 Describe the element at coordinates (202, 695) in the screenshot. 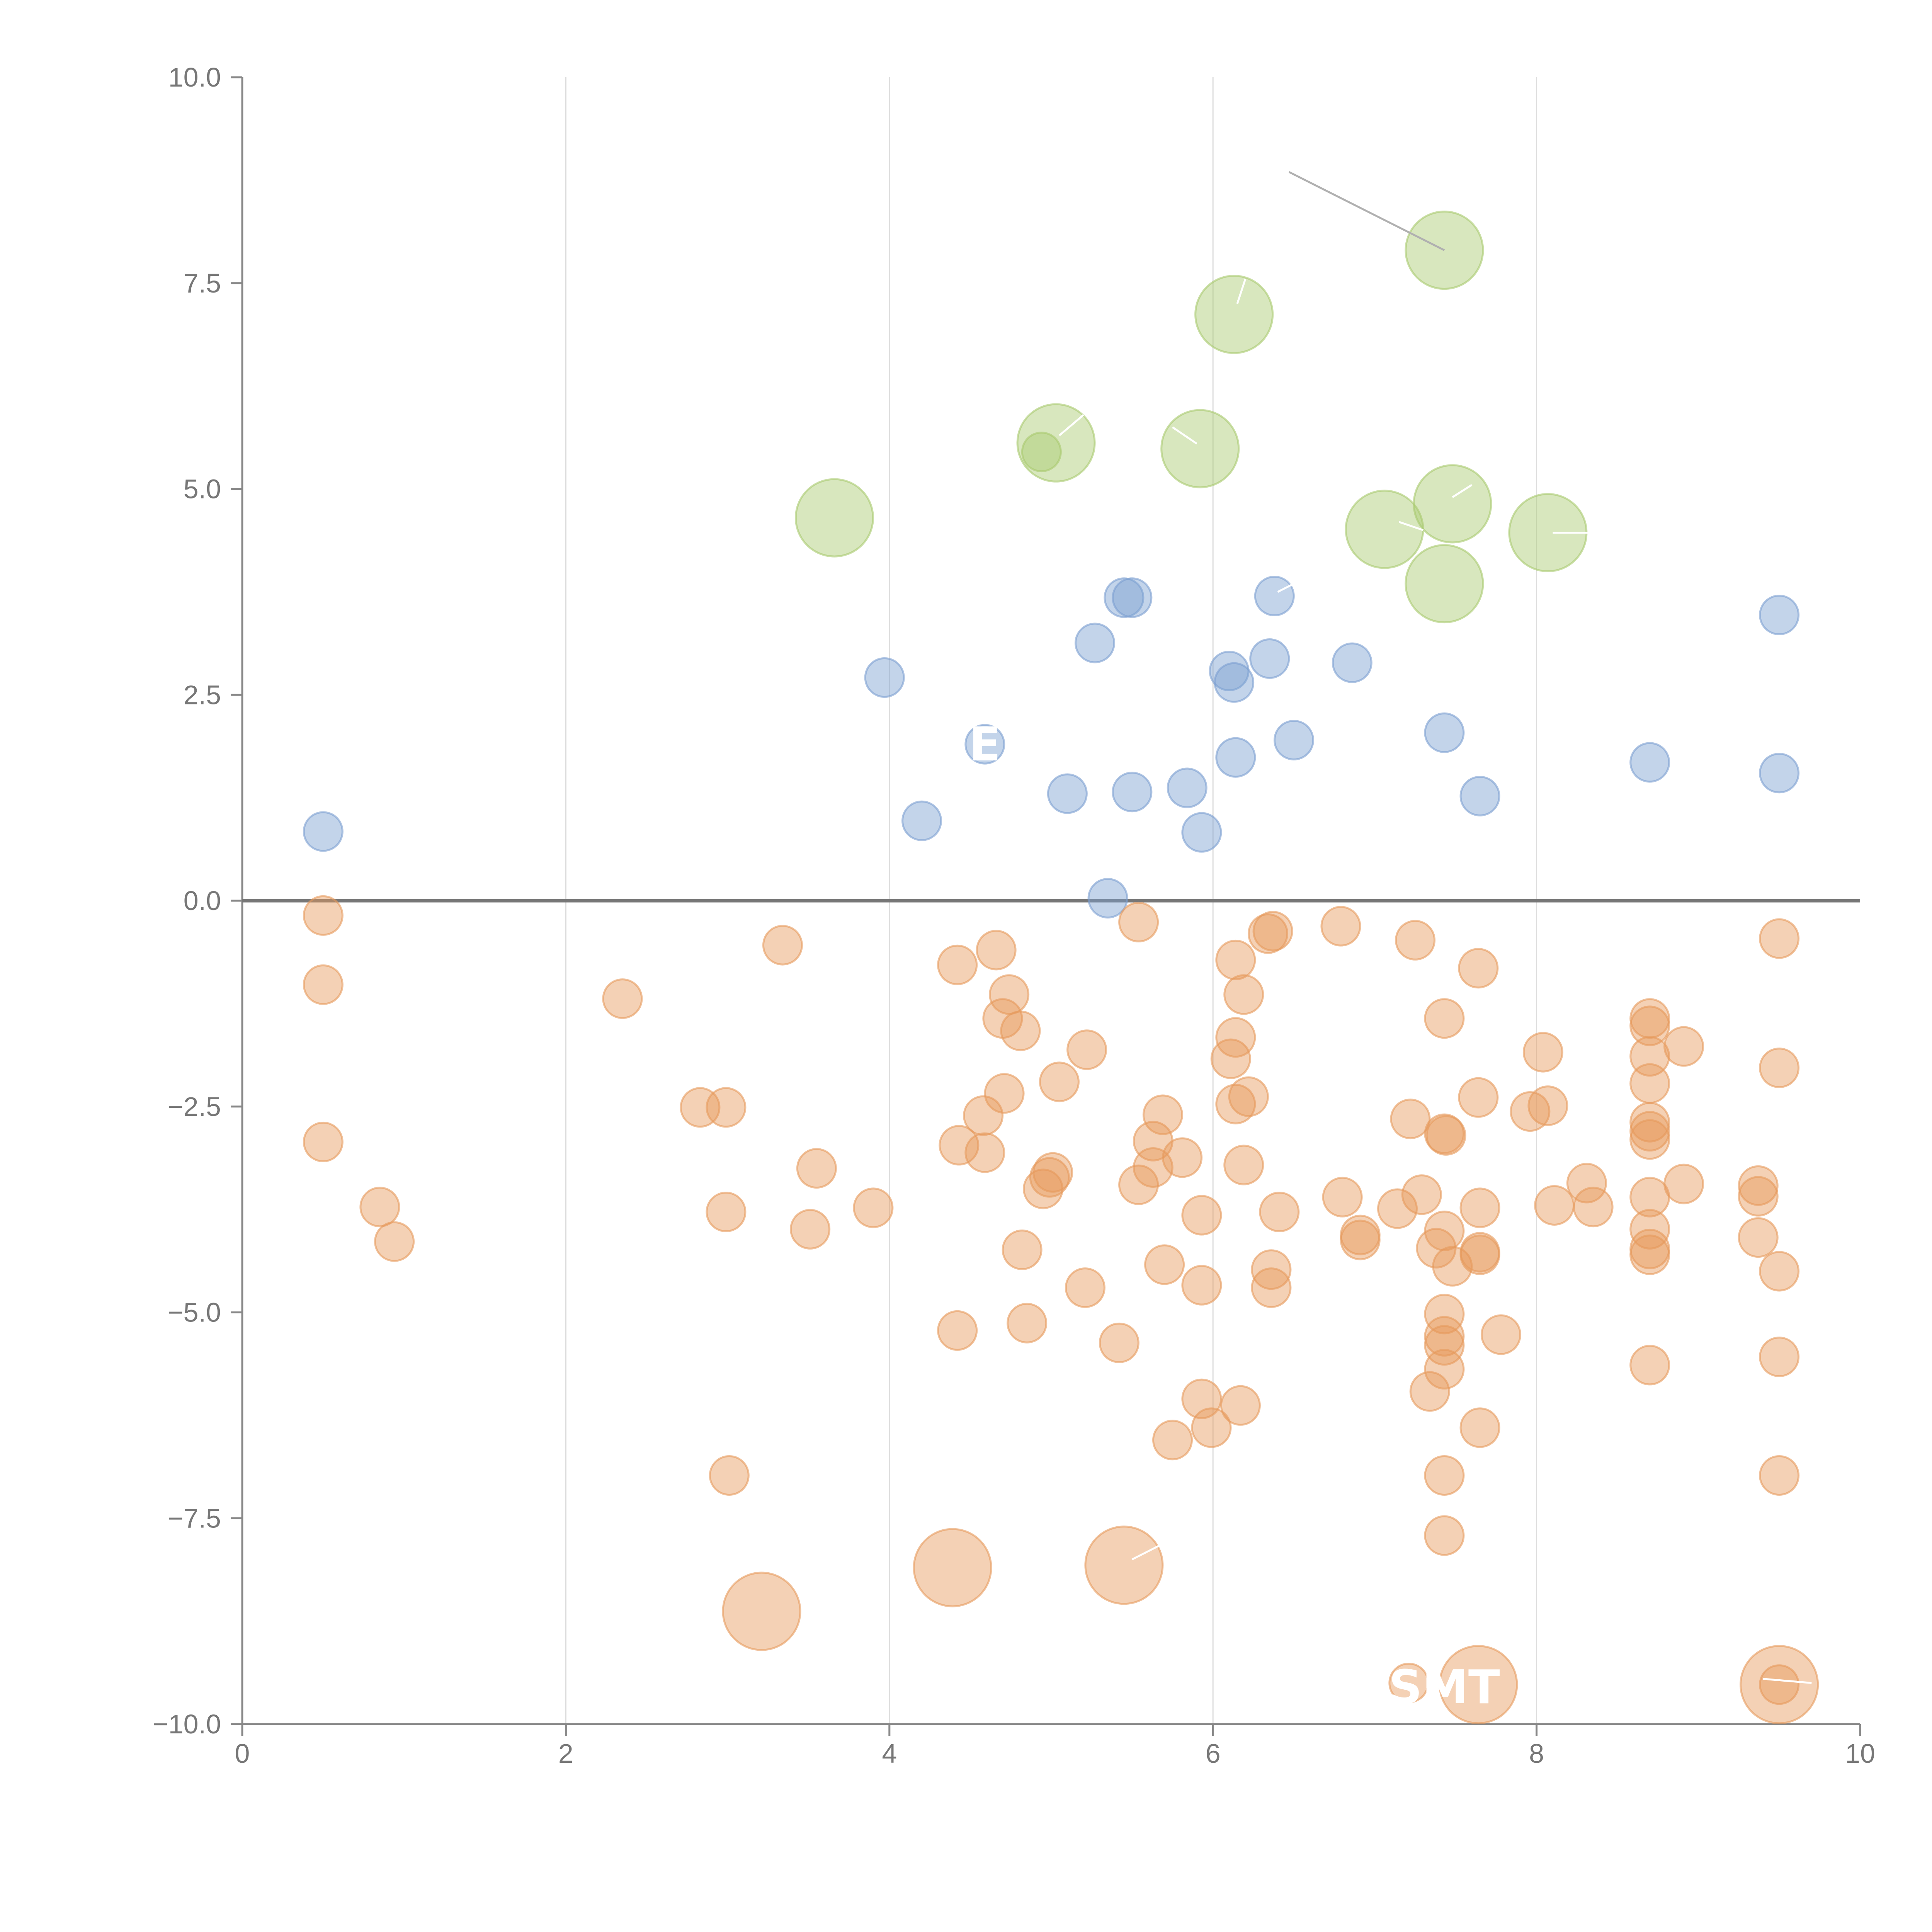

I see `y-tick-label: 2.5` at that location.